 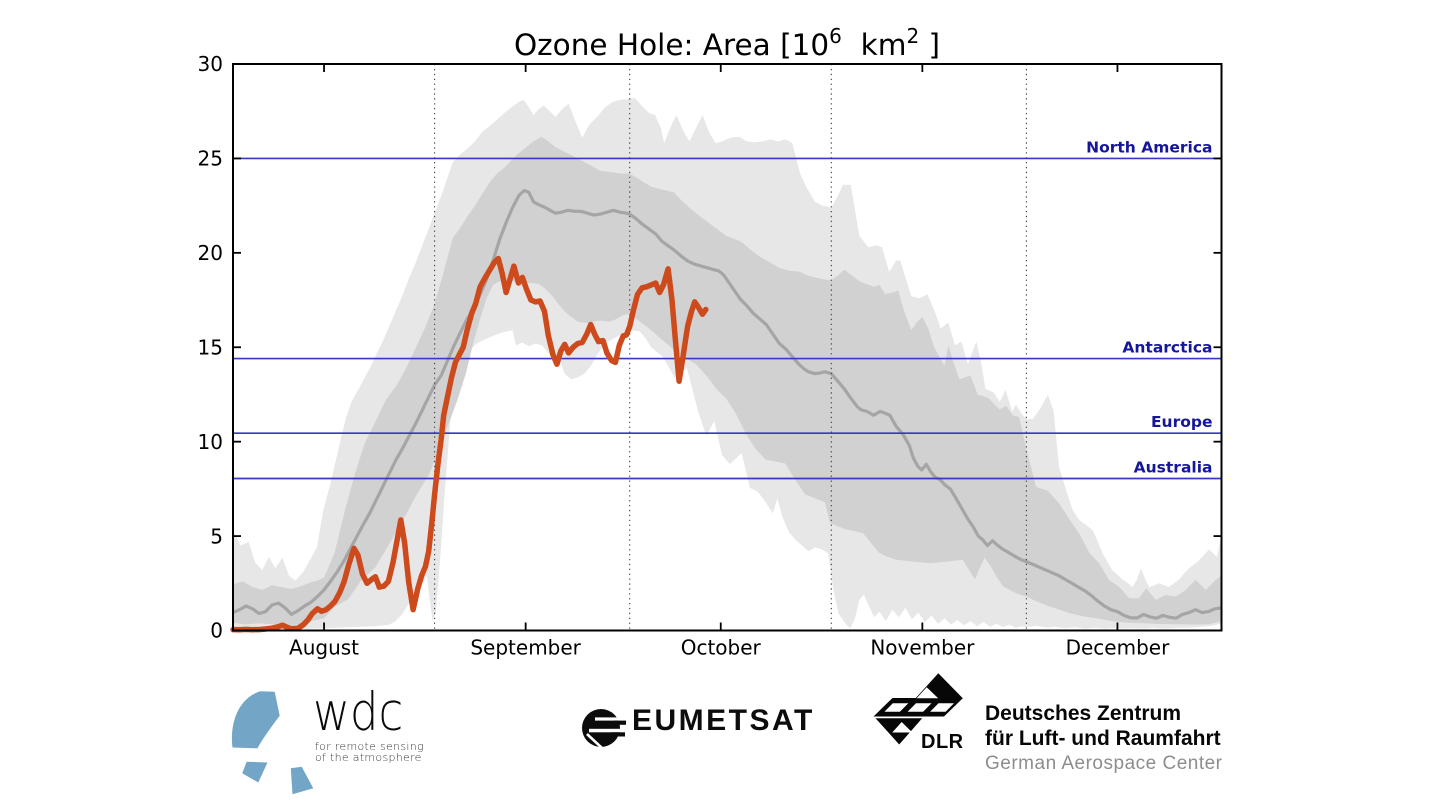 I want to click on wdc-subtitle-line2: of the atmosphere, so click(x=368, y=757).